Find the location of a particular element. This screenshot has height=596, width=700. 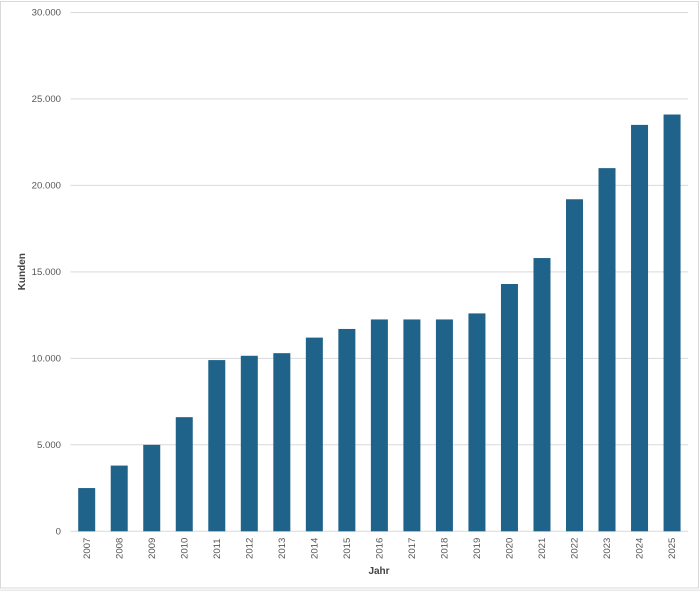

svg-text: 2017 is located at coordinates (412, 548).